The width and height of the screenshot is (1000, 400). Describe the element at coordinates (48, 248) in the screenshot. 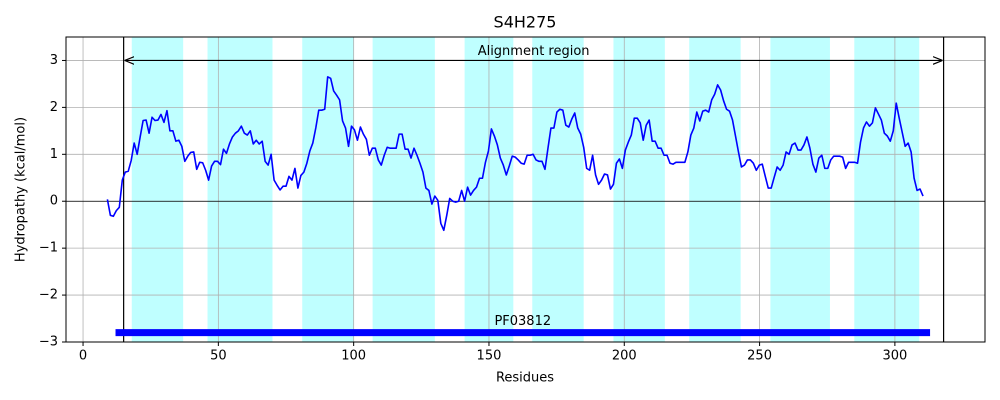

I see `y-tick-label: −1` at that location.